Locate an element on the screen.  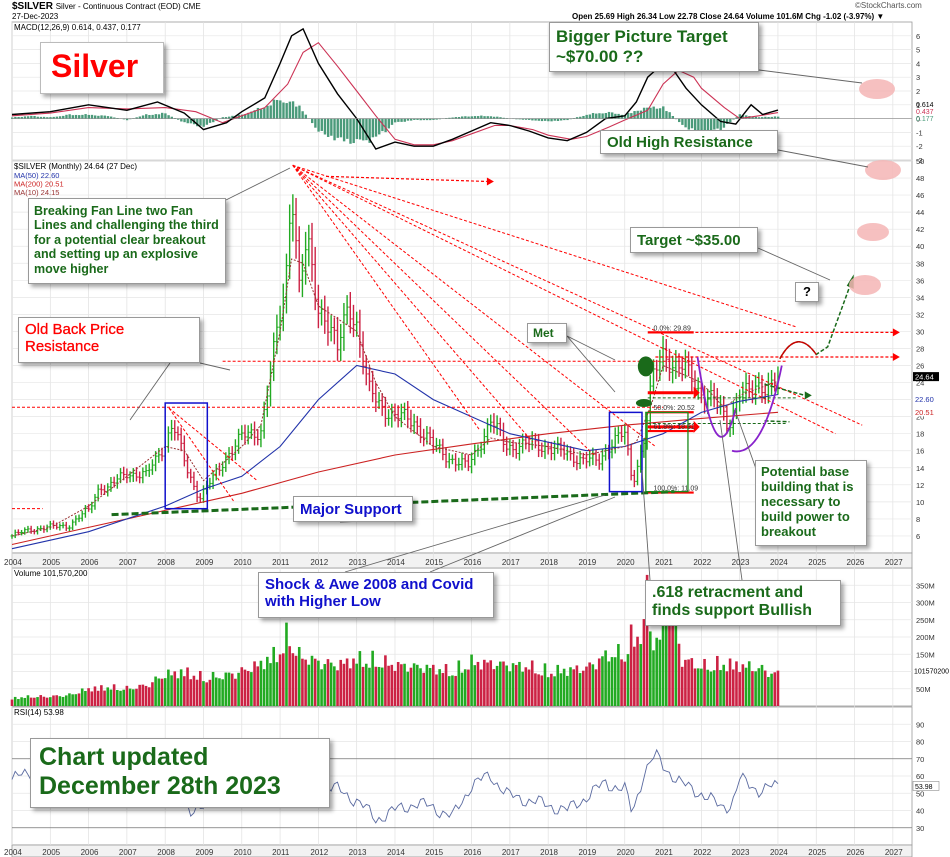
x-tick-mid-2027: 2027 is located at coordinates (894, 562).